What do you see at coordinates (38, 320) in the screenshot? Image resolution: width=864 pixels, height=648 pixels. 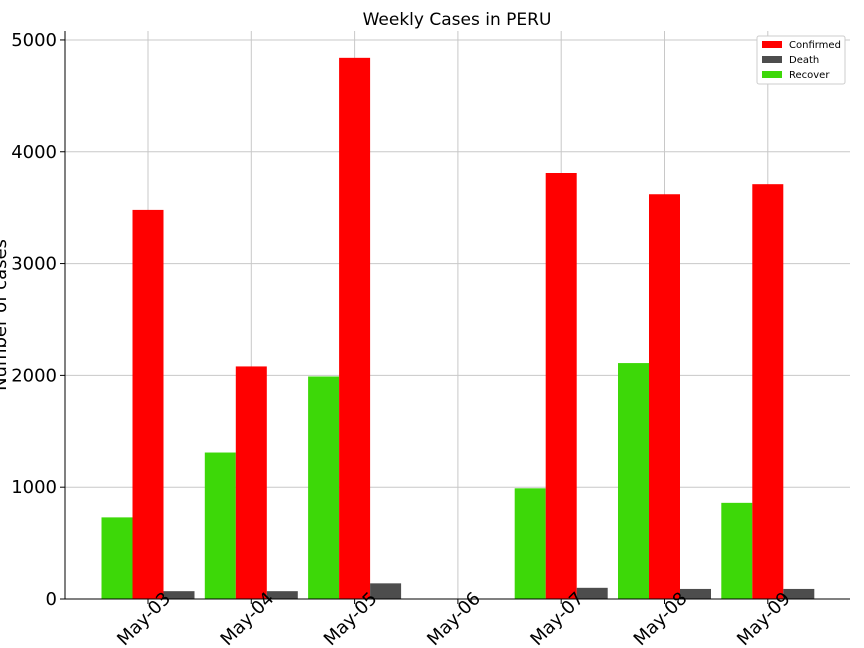 I see `y-ticks: 0 1000 2000 3000 4000 5000` at bounding box center [38, 320].